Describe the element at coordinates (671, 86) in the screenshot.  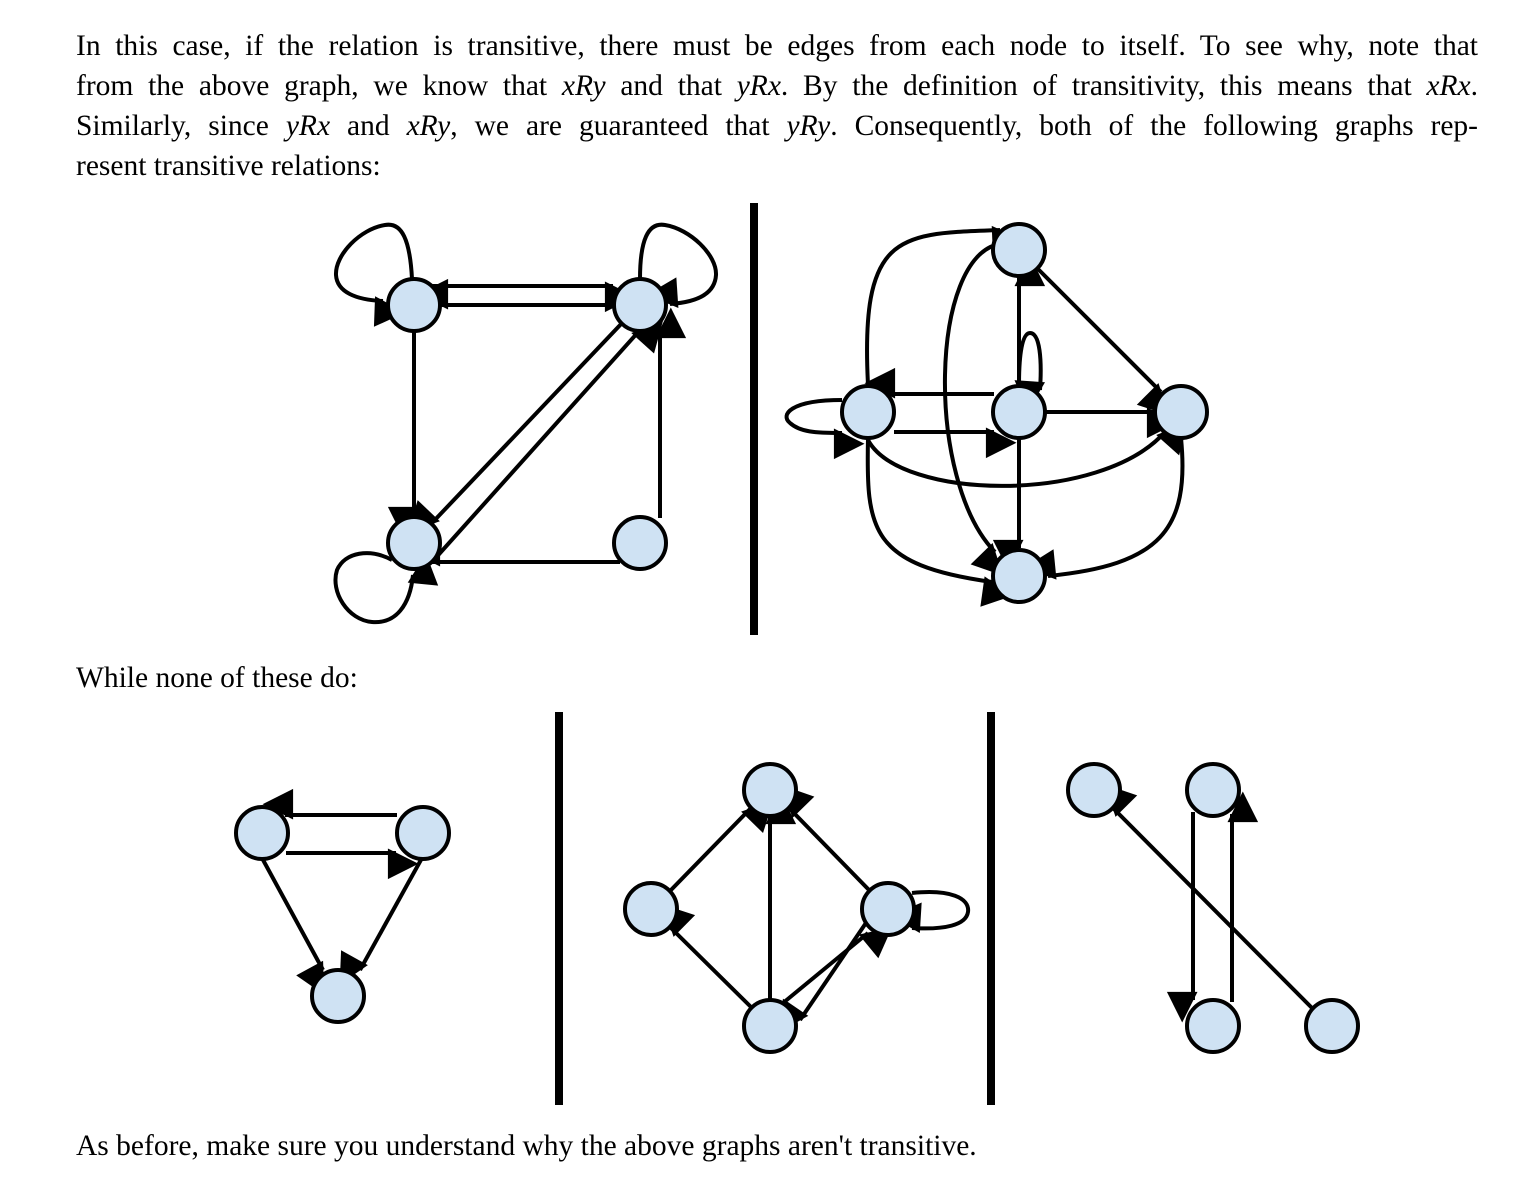
I see `intro-line-2-text-c: and that` at that location.